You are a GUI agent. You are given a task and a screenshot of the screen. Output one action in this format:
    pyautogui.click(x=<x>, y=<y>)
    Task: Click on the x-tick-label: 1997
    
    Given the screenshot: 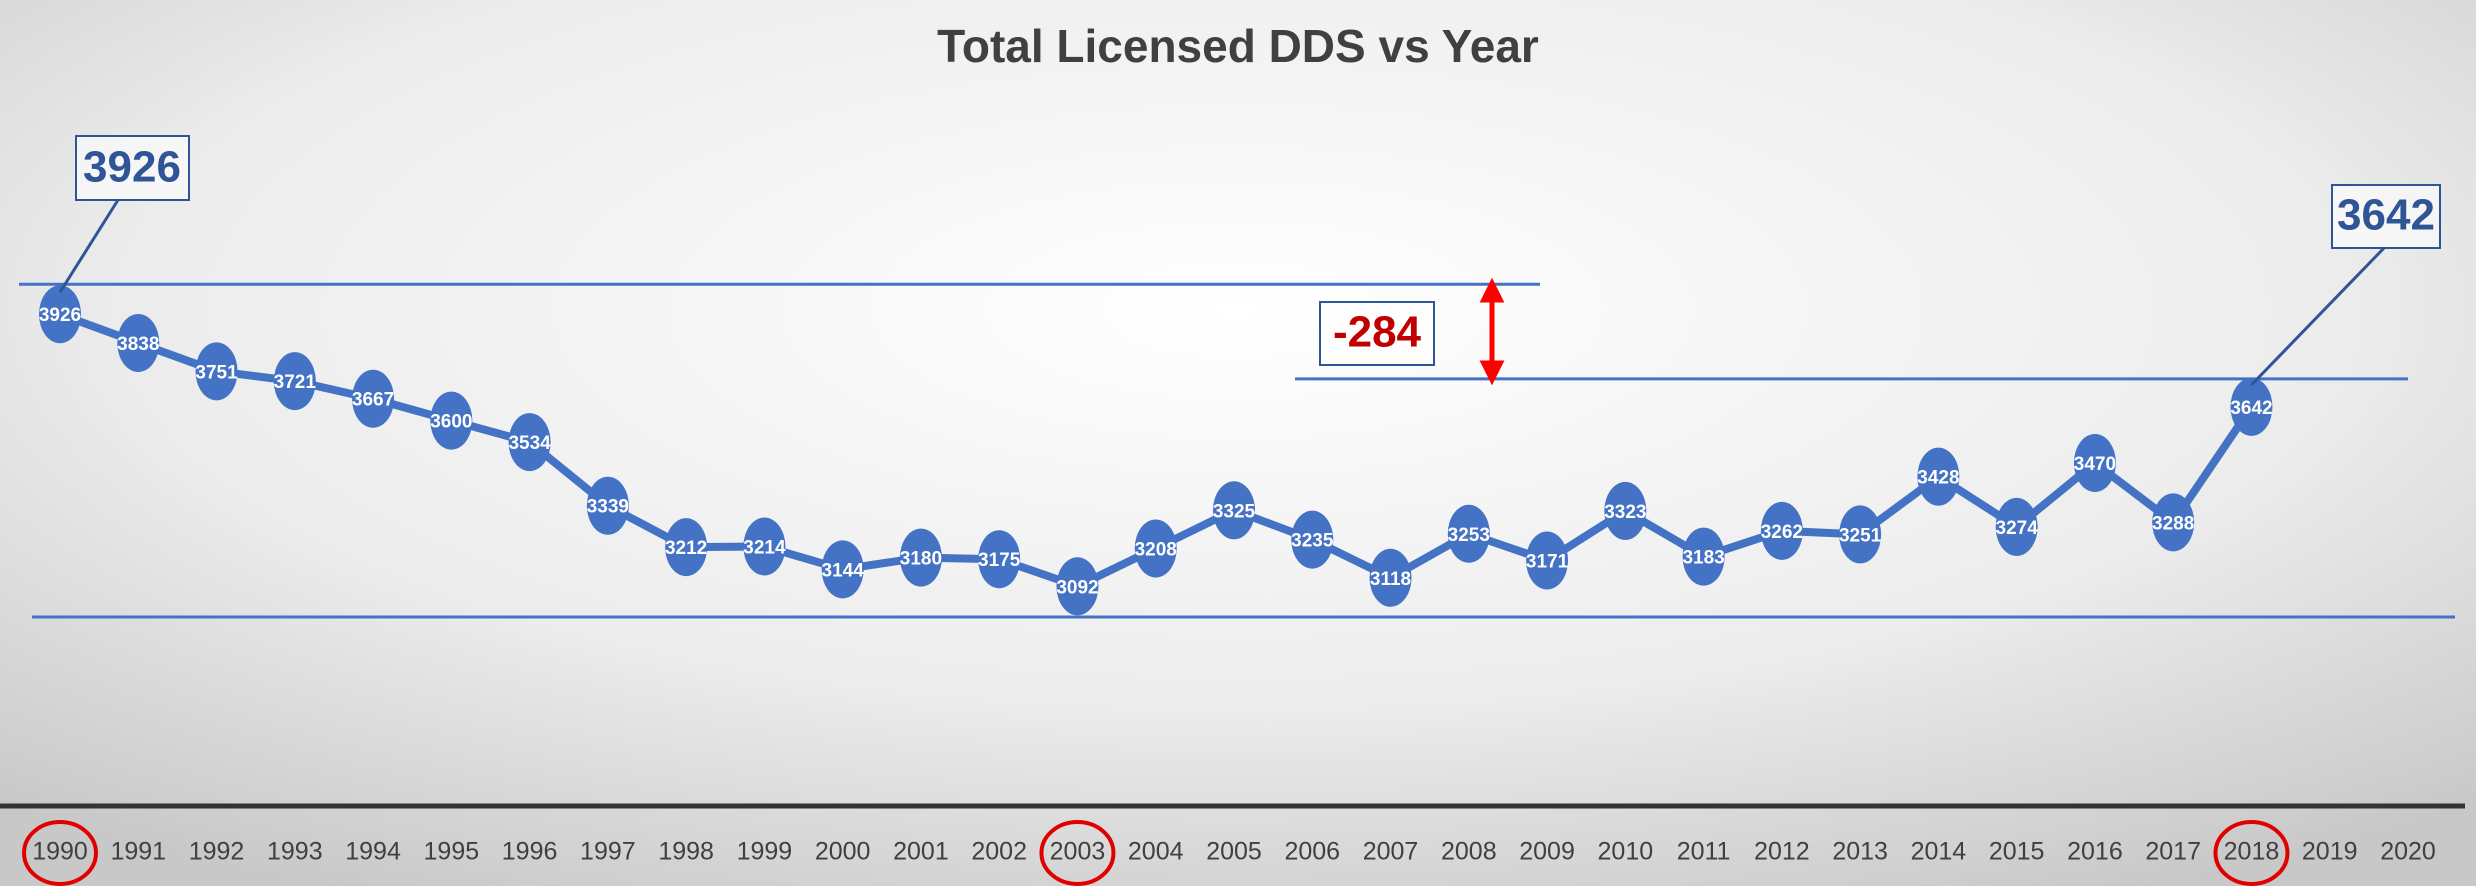 What is the action you would take?
    pyautogui.click(x=608, y=852)
    